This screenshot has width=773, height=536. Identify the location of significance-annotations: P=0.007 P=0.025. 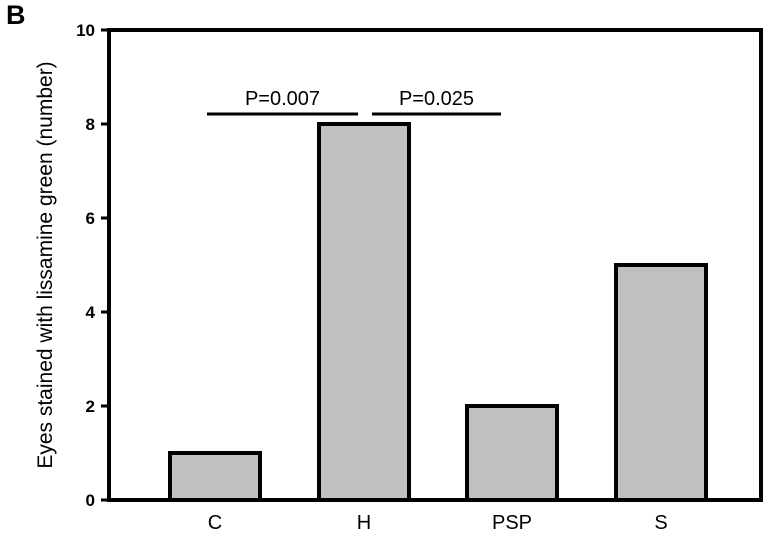
(354, 102).